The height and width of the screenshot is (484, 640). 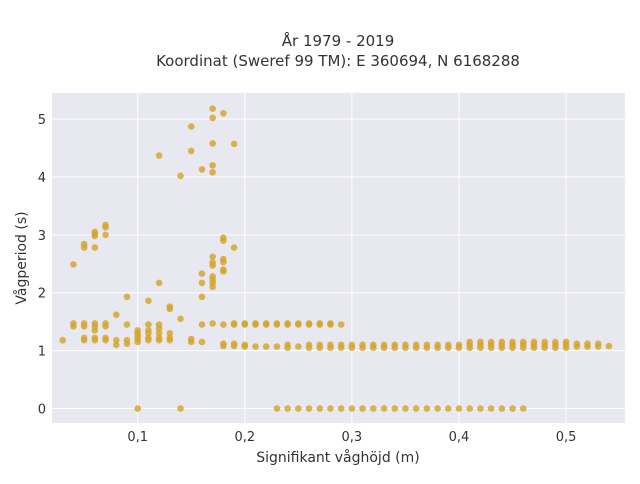 What do you see at coordinates (42, 410) in the screenshot?
I see `y-tick-label-0: 0` at bounding box center [42, 410].